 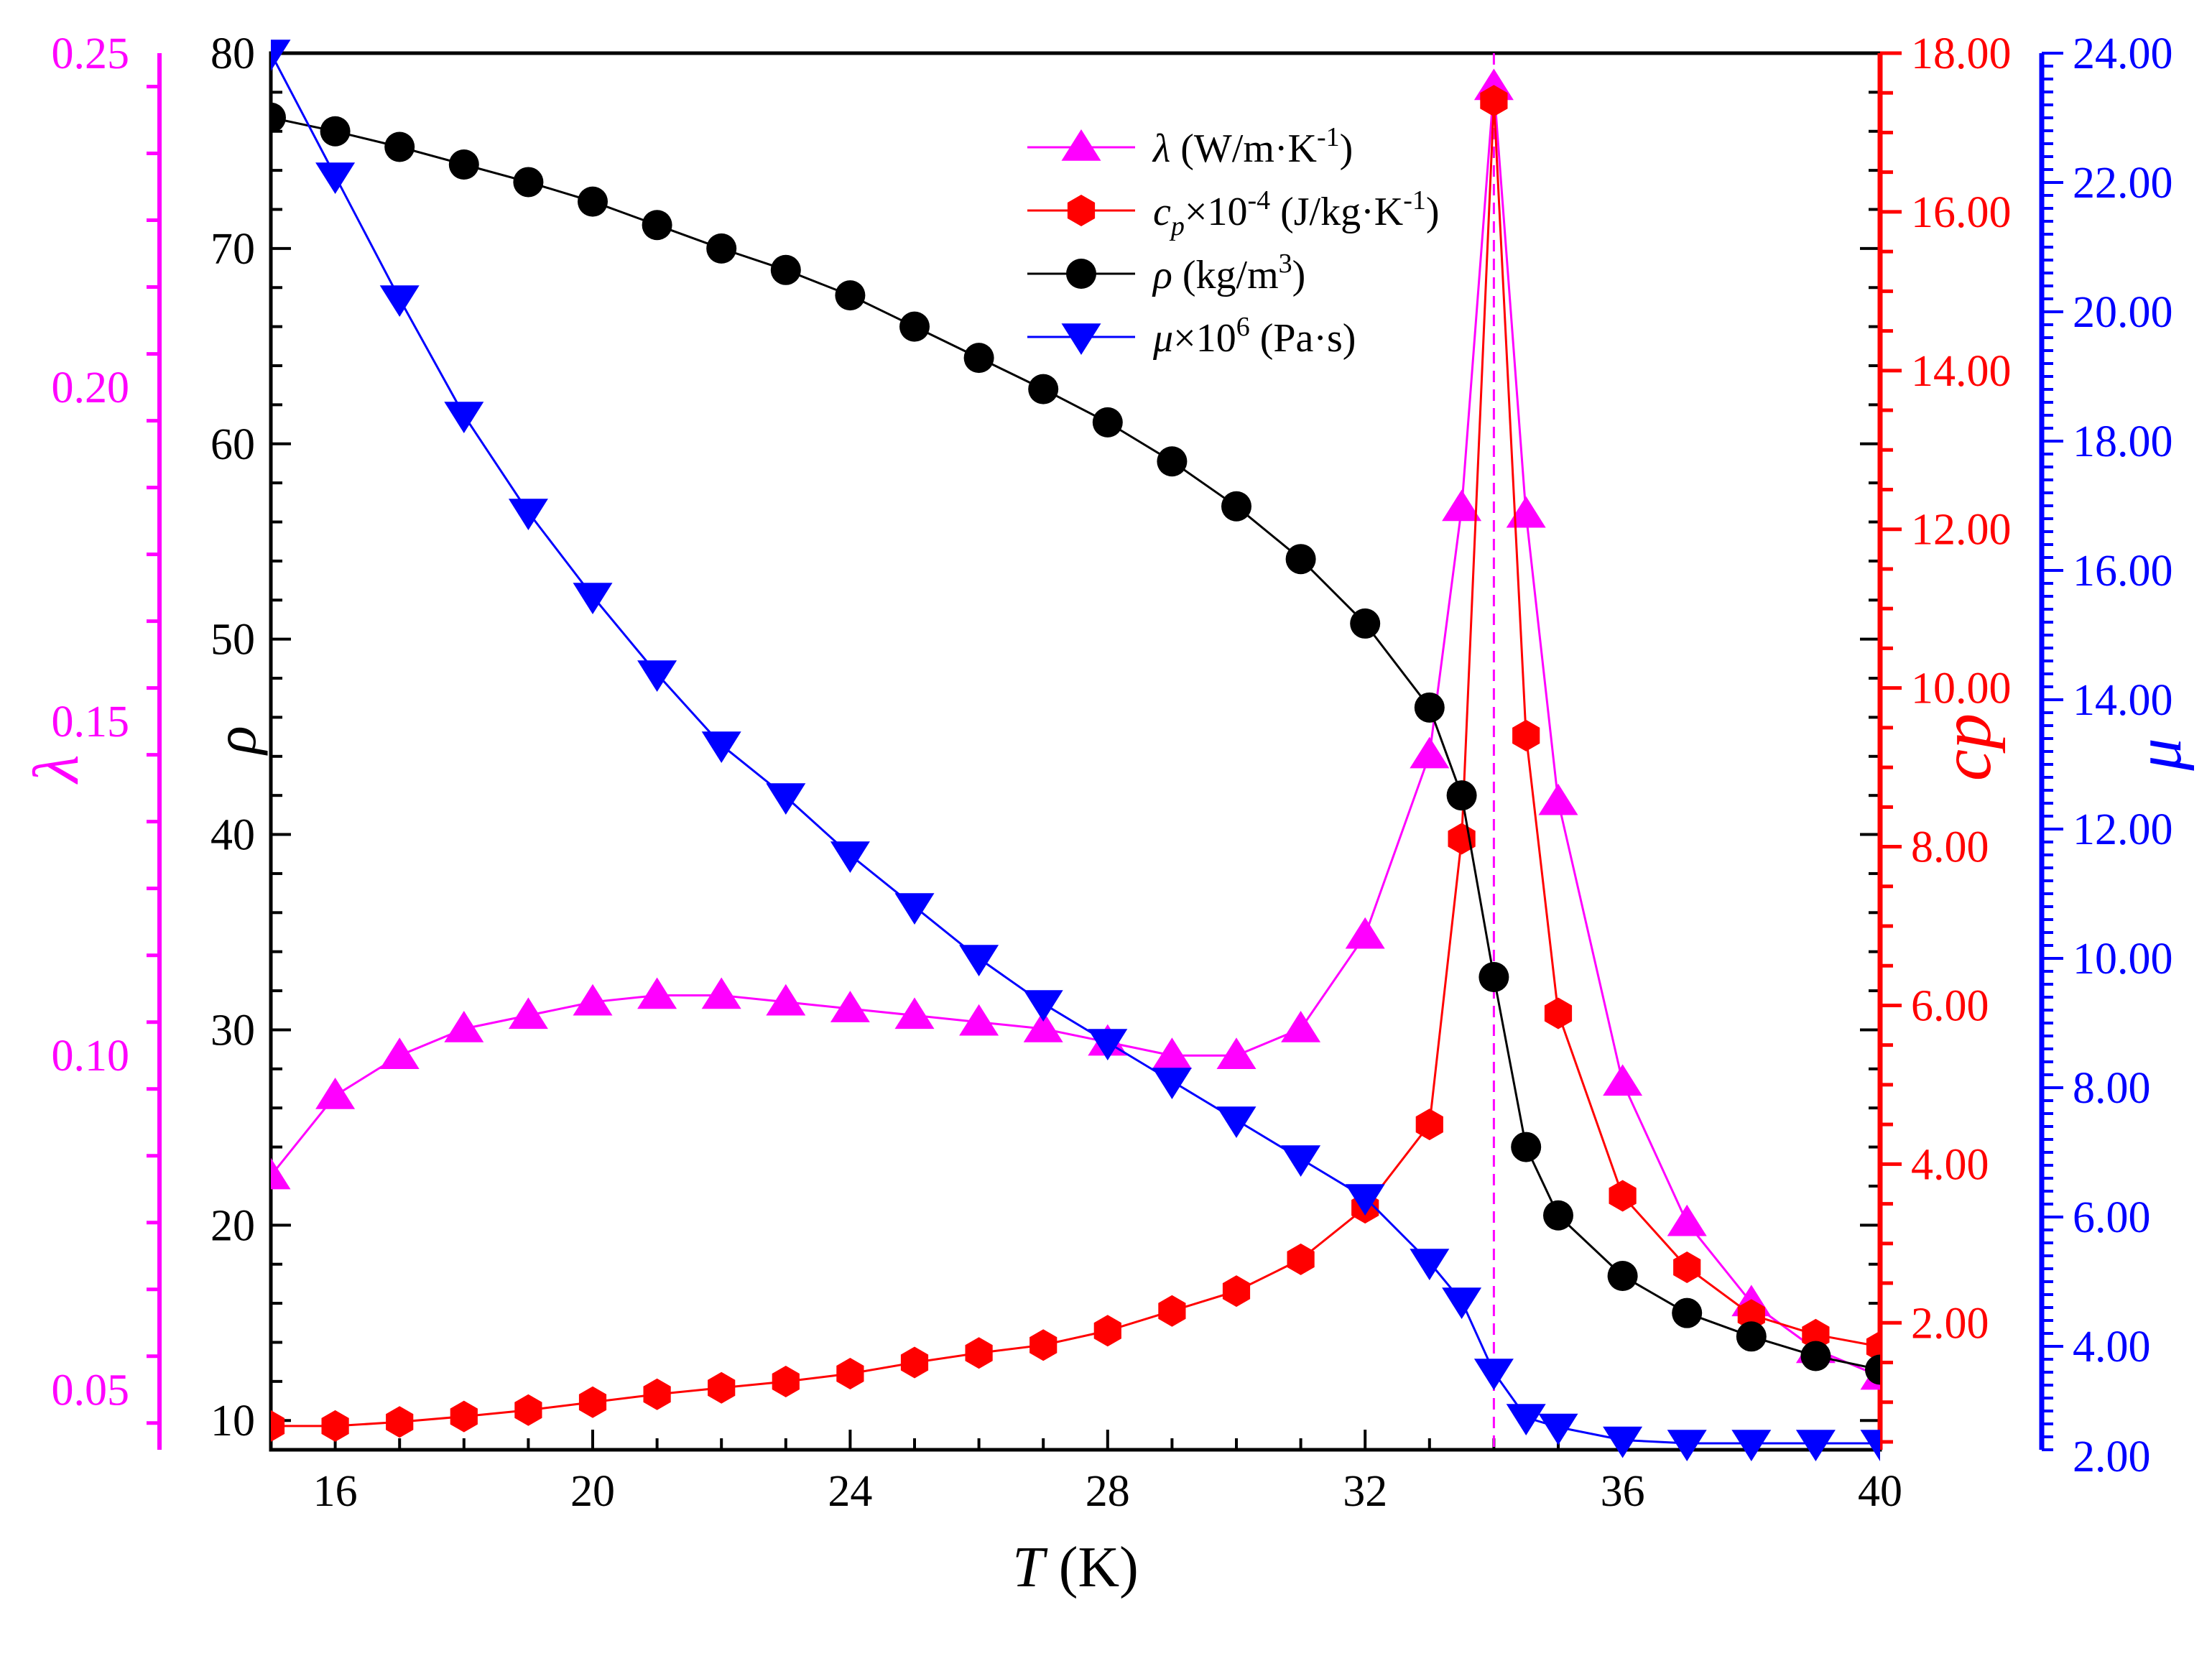 I want to click on legend-marker-rho, so click(x=1081, y=274).